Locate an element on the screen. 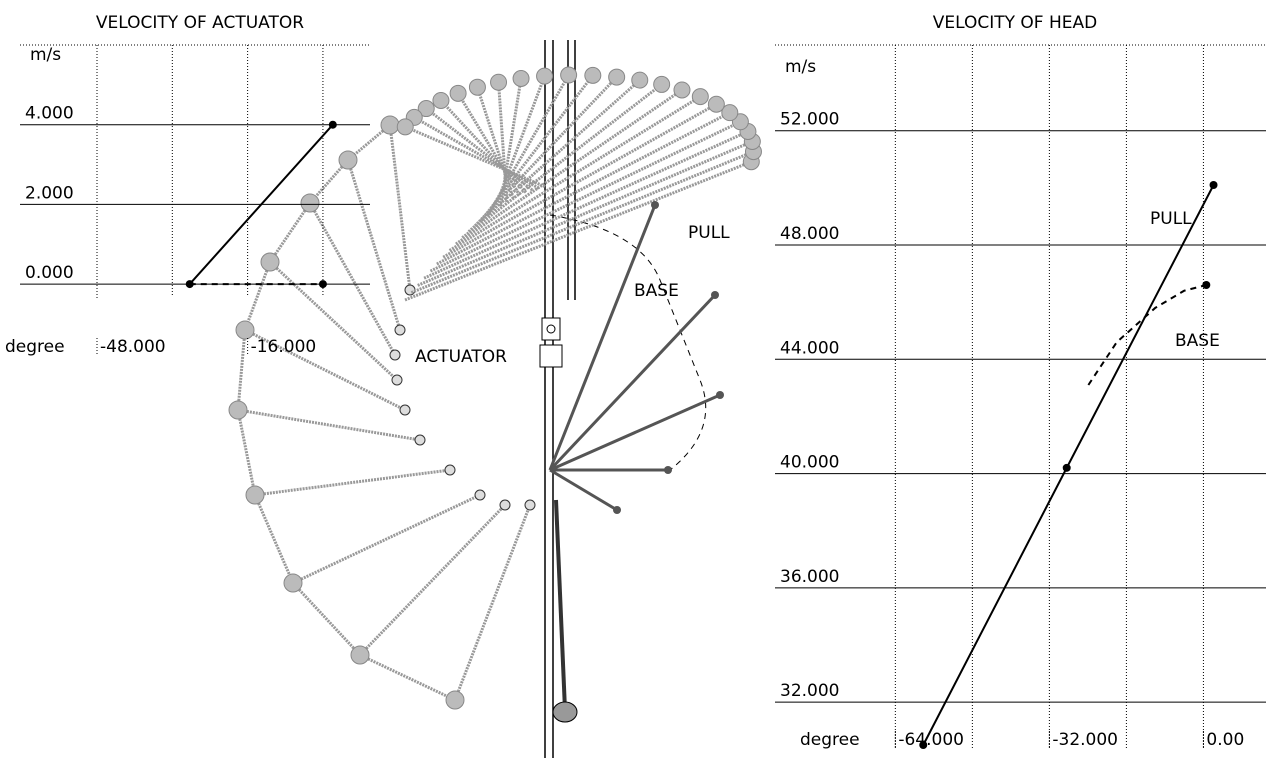 The width and height of the screenshot is (1266, 758). annotation: BASE is located at coordinates (1197, 341).